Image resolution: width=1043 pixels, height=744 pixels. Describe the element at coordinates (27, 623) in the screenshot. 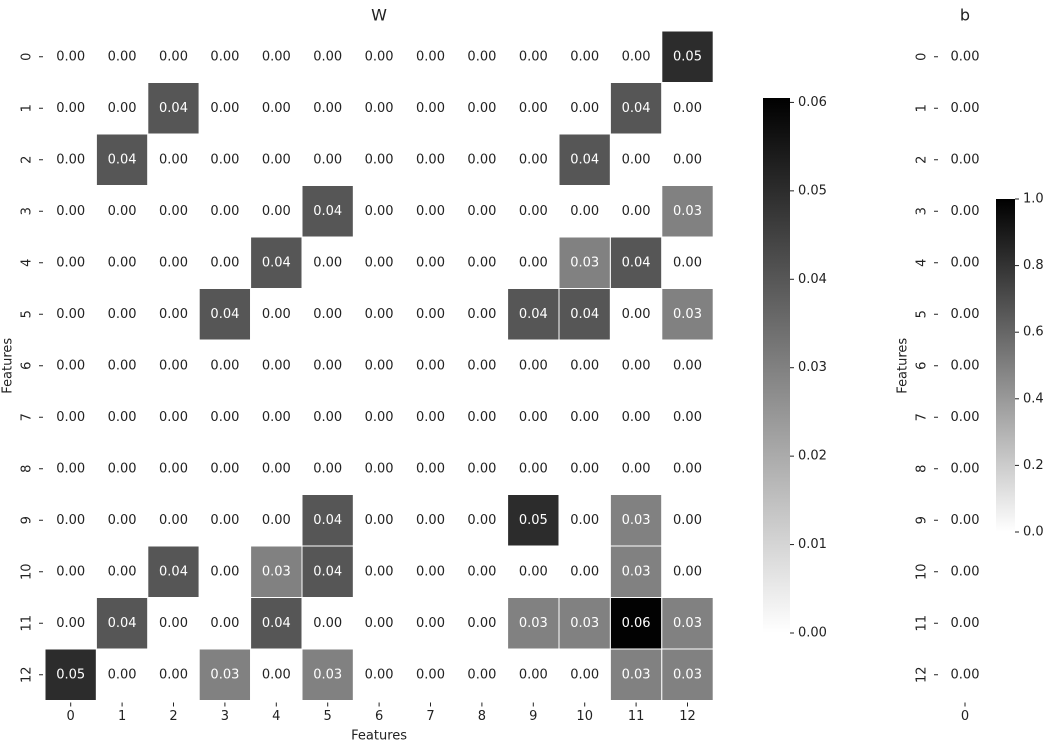

I see `y-tick-label: 11` at that location.